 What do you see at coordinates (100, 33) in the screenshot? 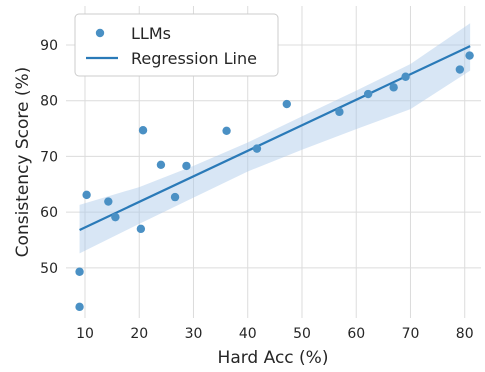
I see `legend-marker-llms` at bounding box center [100, 33].